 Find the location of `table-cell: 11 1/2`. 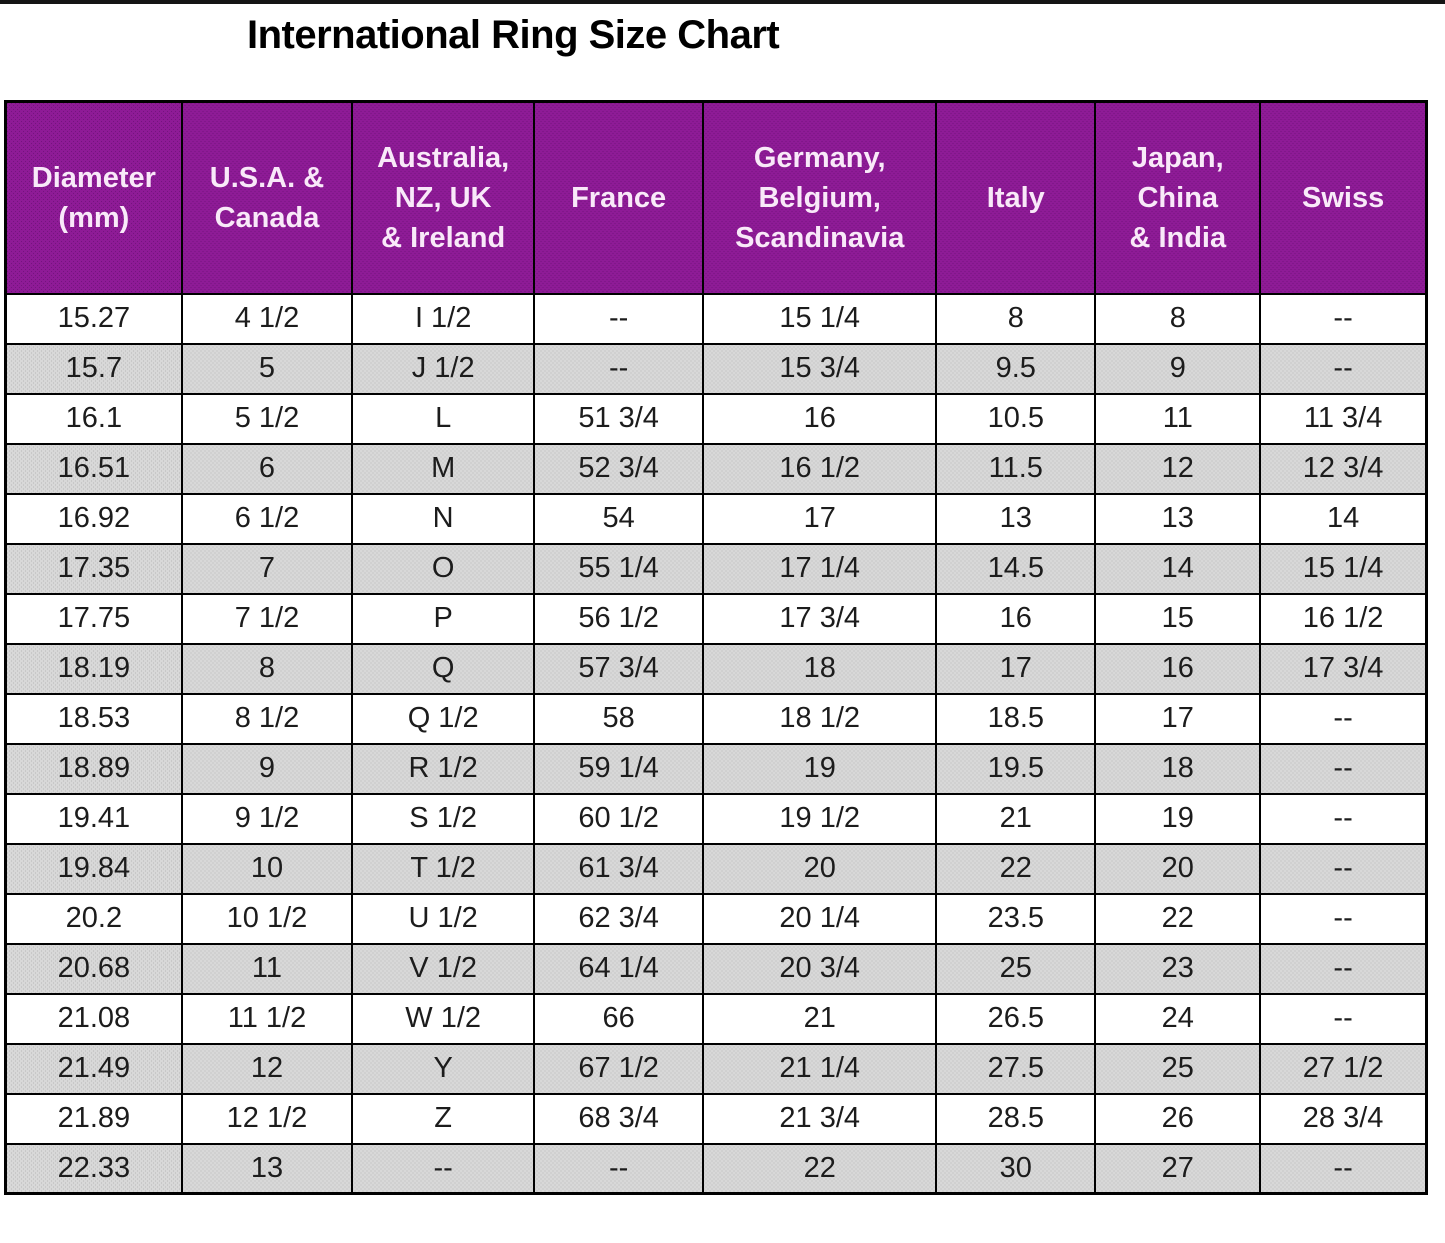

table-cell: 11 1/2 is located at coordinates (267, 1018).